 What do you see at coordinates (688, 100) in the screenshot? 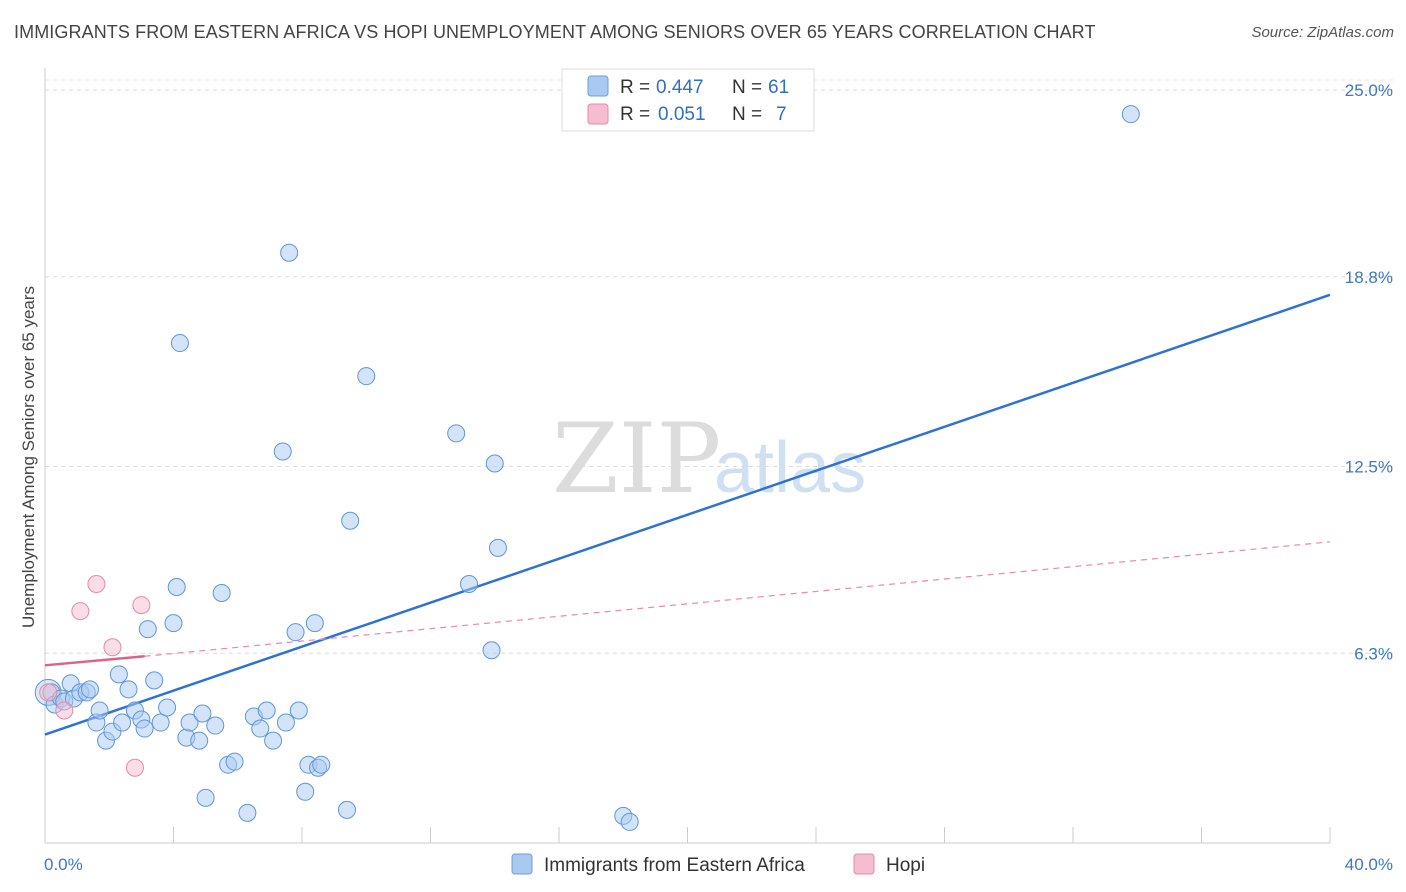
I see `legend: R = 0.447 N = 61 R = 0.051 N = 7` at bounding box center [688, 100].